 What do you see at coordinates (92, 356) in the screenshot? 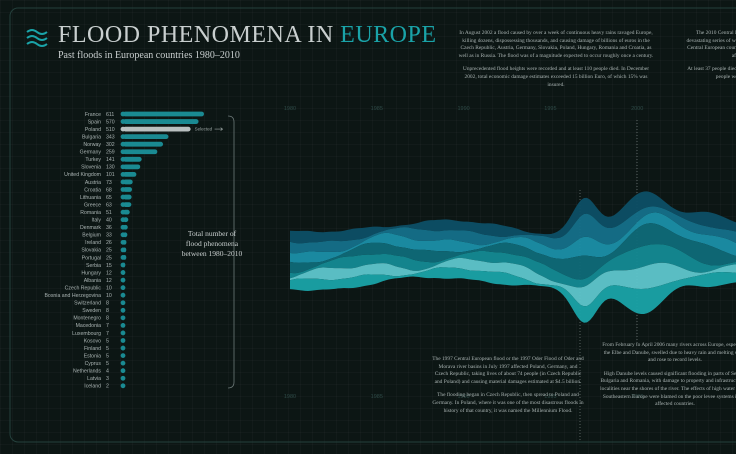
I see `category-label: Estonia` at bounding box center [92, 356].